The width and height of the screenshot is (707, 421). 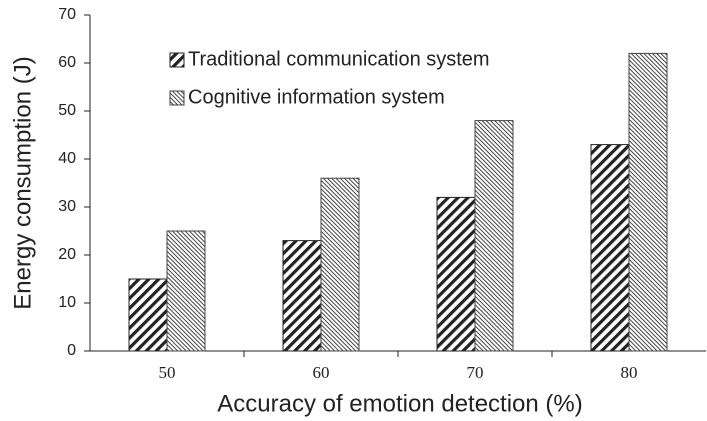 What do you see at coordinates (71, 350) in the screenshot?
I see `y-tick-label: 0` at bounding box center [71, 350].